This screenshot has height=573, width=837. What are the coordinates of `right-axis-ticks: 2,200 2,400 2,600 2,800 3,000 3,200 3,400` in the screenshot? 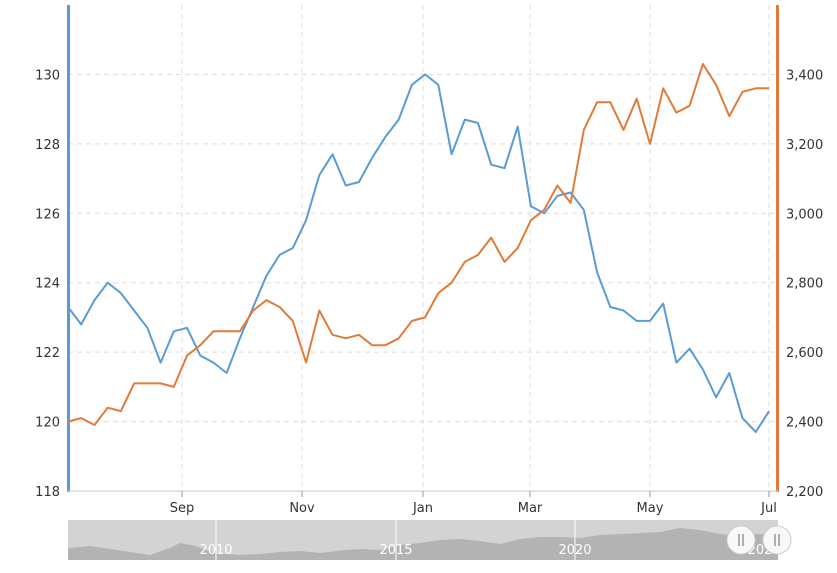 It's located at (804, 284).